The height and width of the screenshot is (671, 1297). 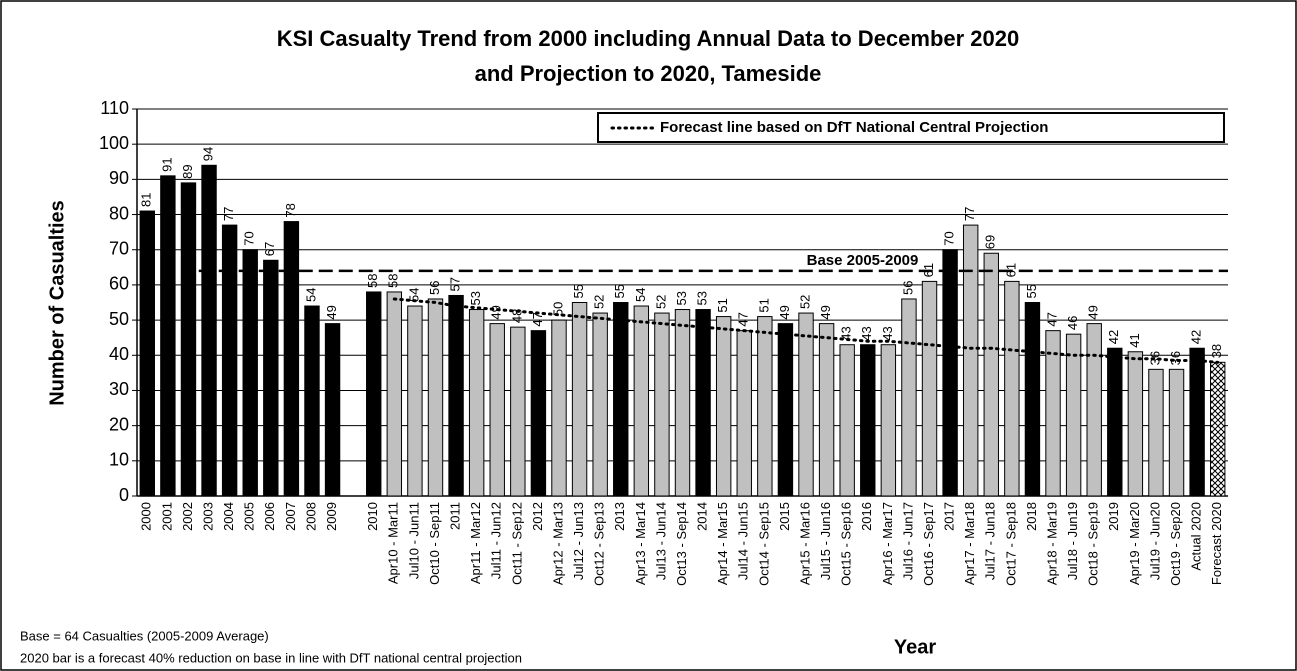 I want to click on x-tick-label: Apr18 - Mar19, so click(x=1051, y=543).